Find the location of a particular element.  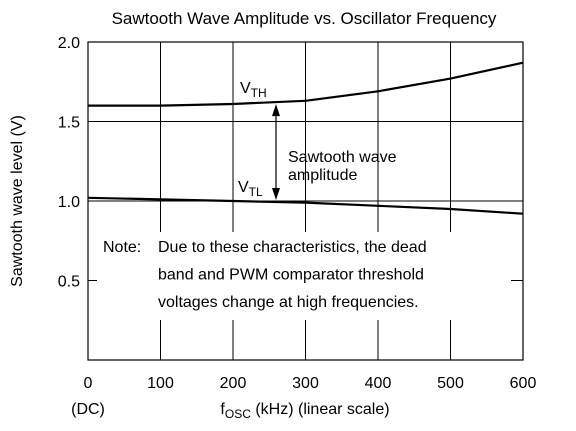

note-line: Due to these characteristics, the dead is located at coordinates (292, 247).